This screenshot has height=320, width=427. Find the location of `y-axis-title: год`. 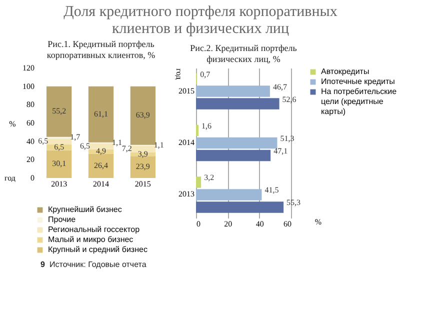

y-axis-title: год is located at coordinates (179, 74).